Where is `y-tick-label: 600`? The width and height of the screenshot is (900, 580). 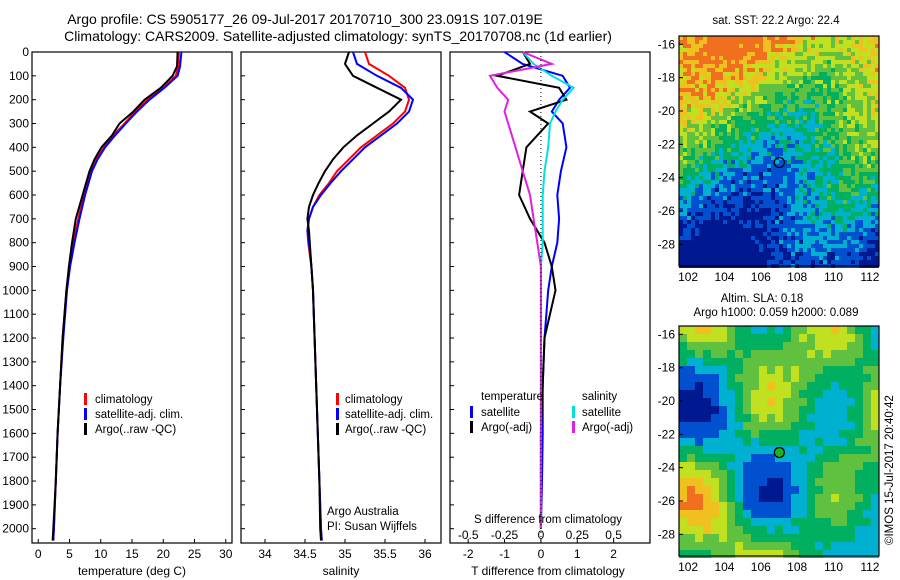
y-tick-label: 600 is located at coordinates (19, 195).